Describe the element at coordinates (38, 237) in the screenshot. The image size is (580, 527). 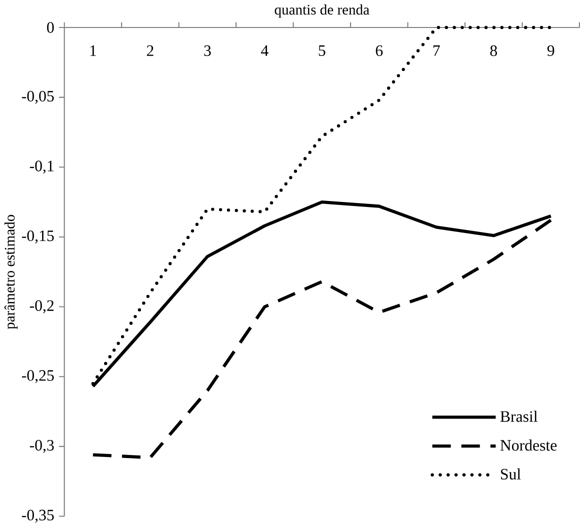
I see `y-tick-label: -0,15` at that location.